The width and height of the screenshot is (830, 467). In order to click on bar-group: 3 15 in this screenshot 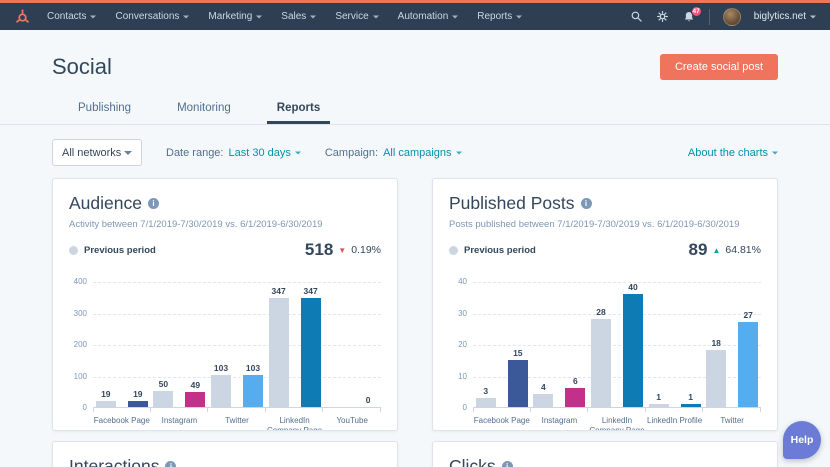, I will do `click(502, 347)`.